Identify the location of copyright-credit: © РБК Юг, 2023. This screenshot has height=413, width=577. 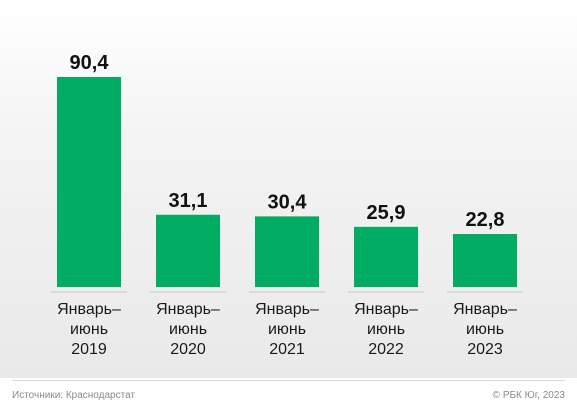
(528, 395).